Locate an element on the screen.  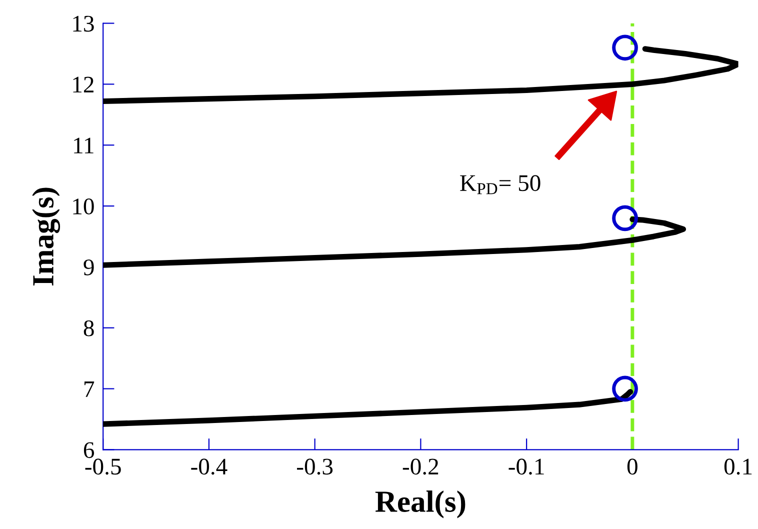
y-tick-label: 13 is located at coordinates (83, 24).